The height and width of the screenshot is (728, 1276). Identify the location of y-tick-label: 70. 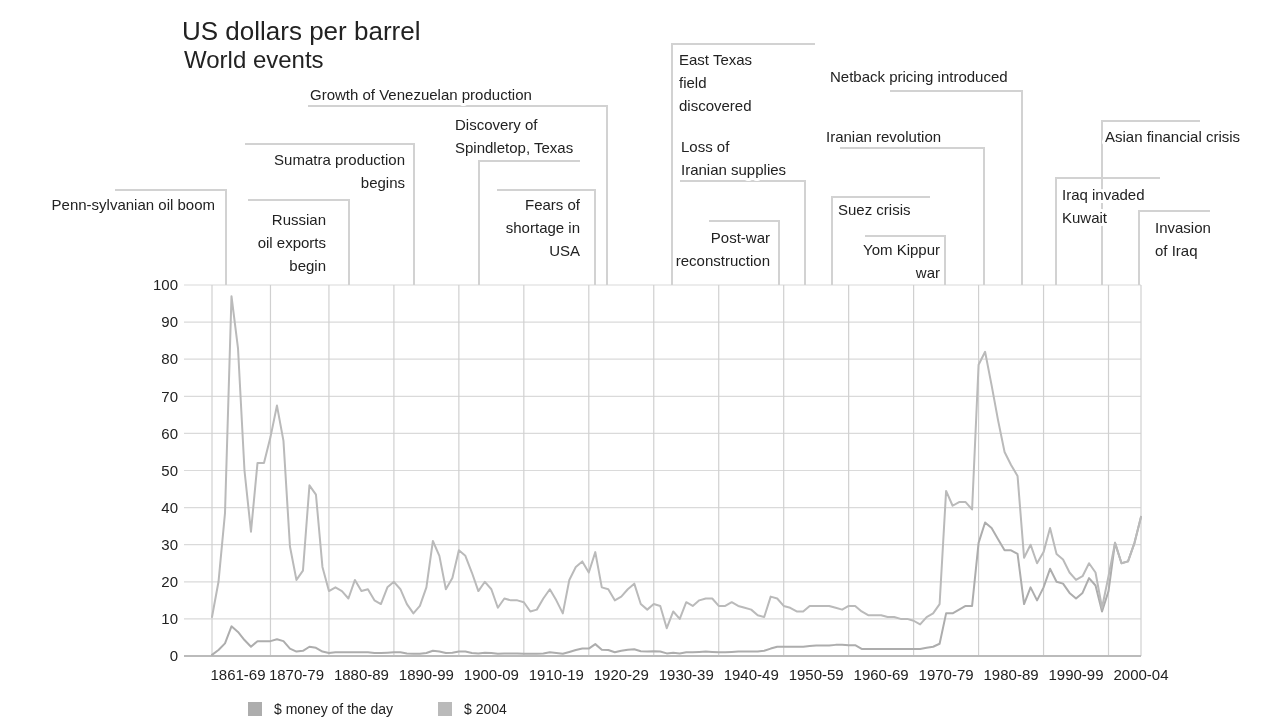
(169, 396).